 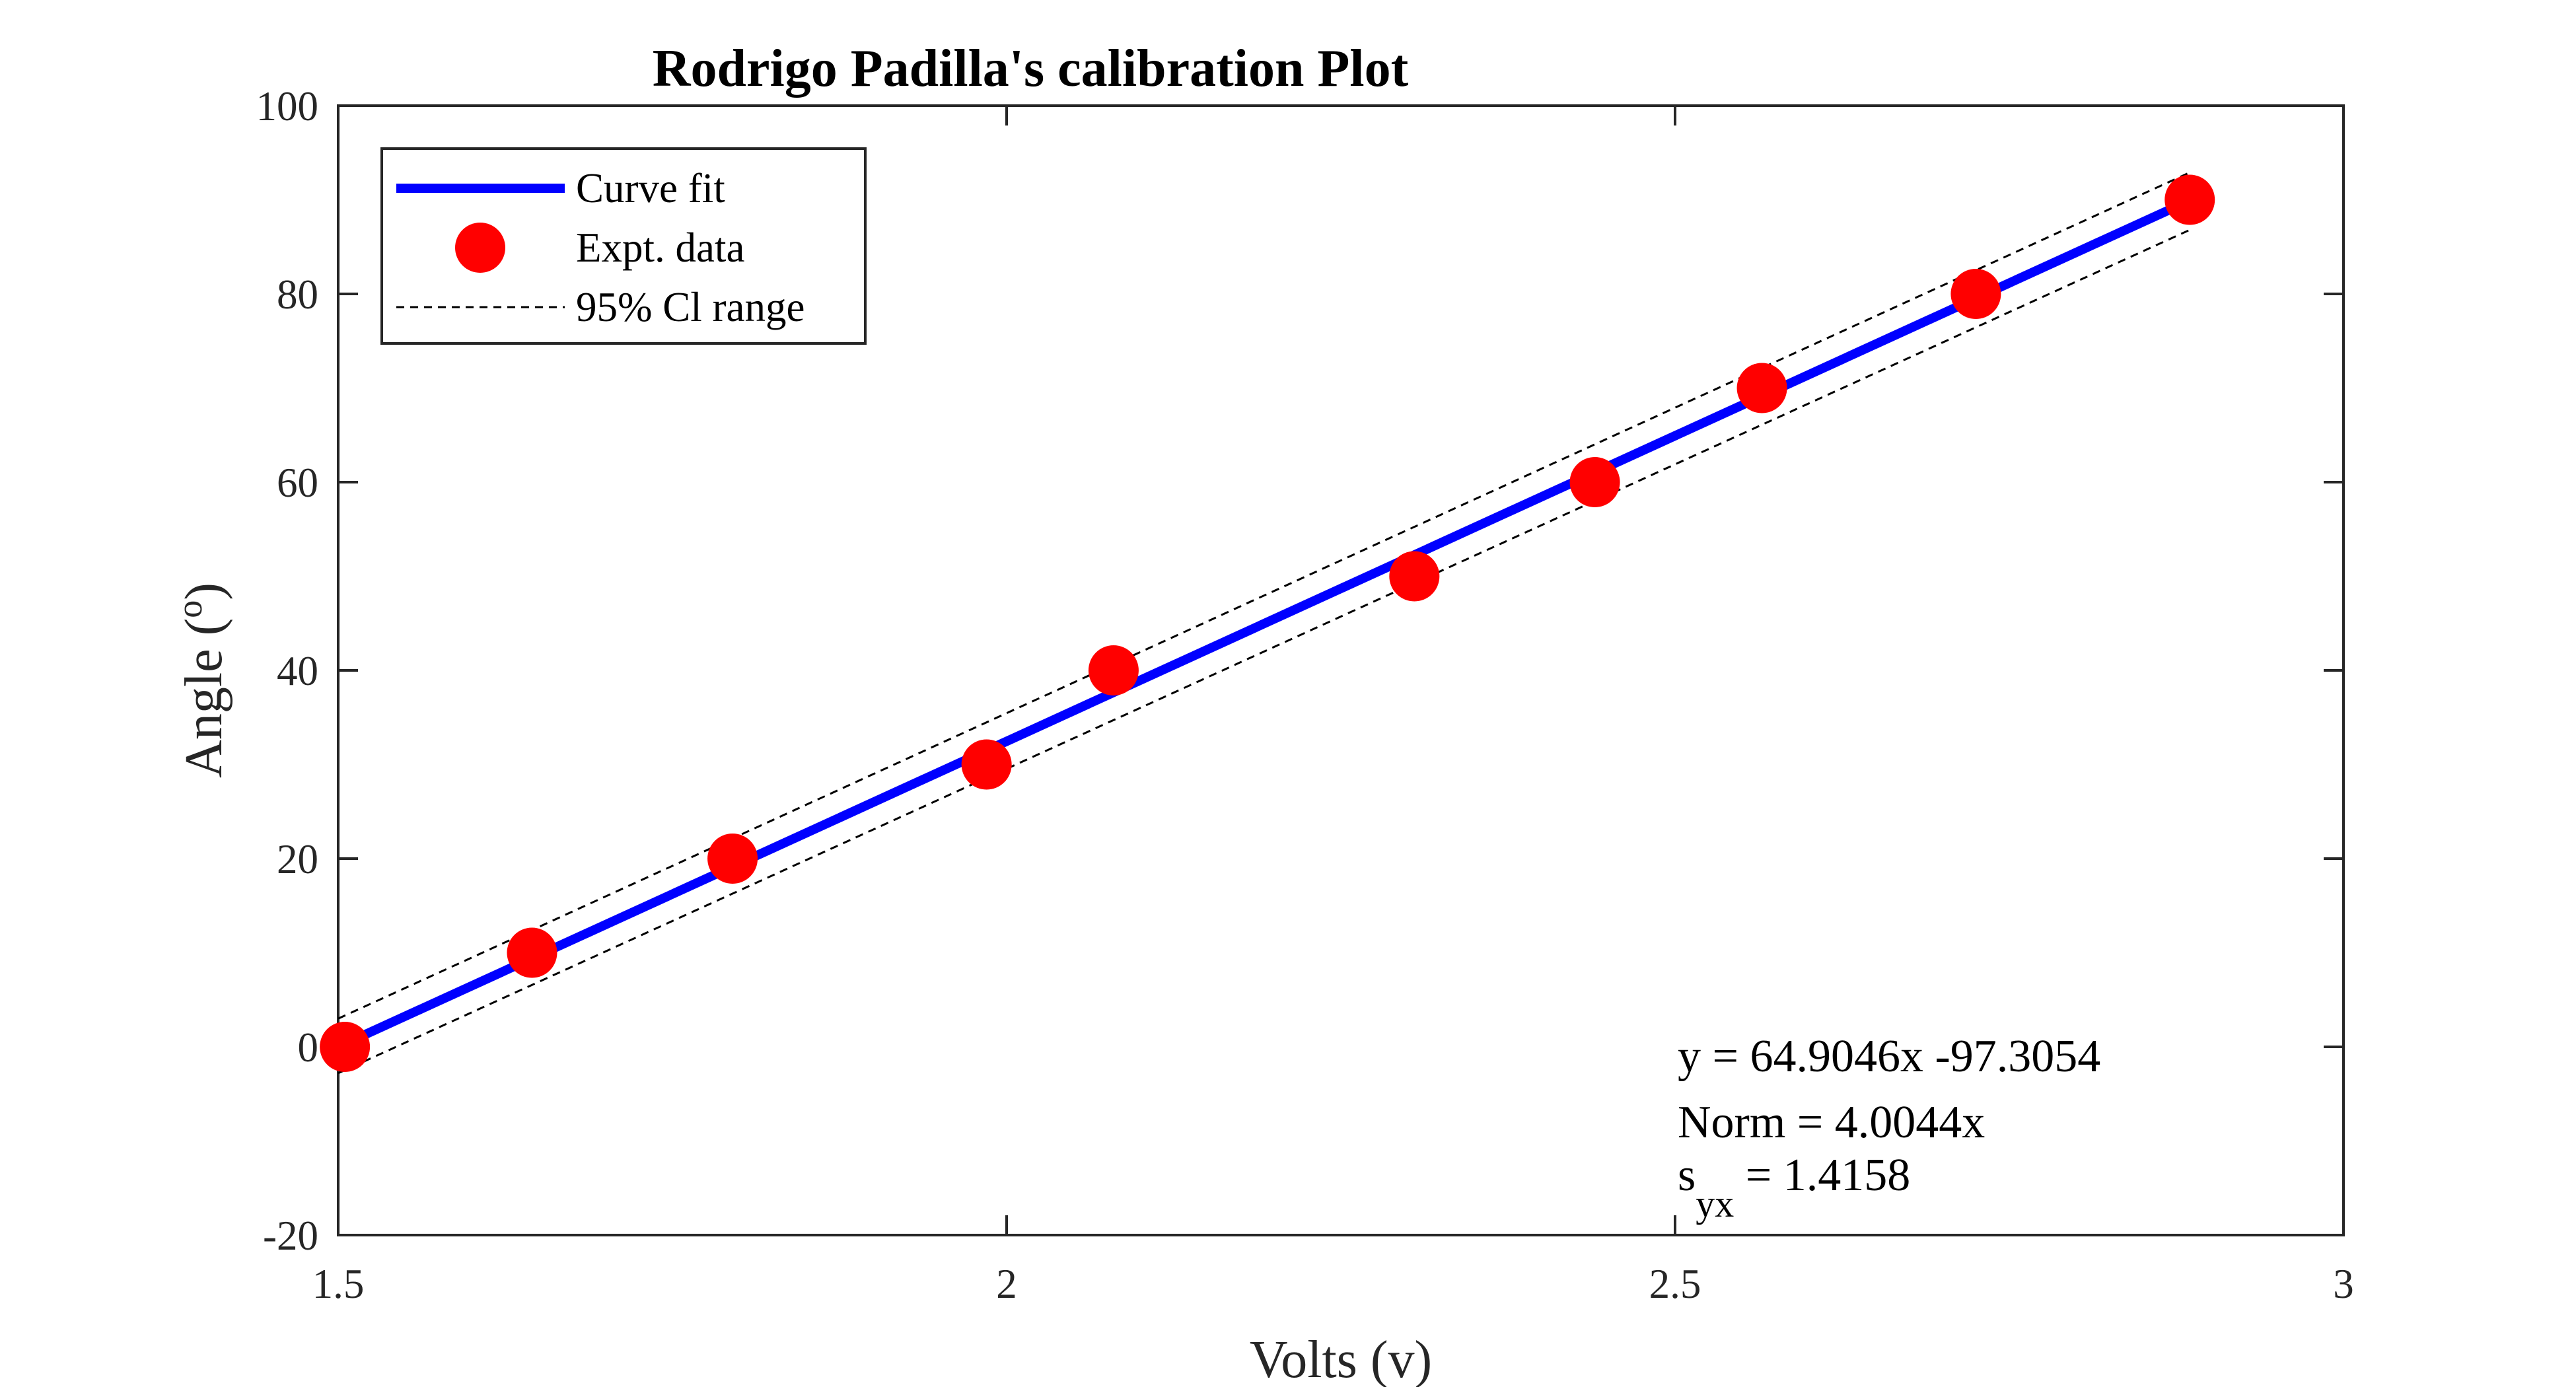 What do you see at coordinates (190, 609) in the screenshot?
I see `y-axis-label-superscript: o` at bounding box center [190, 609].